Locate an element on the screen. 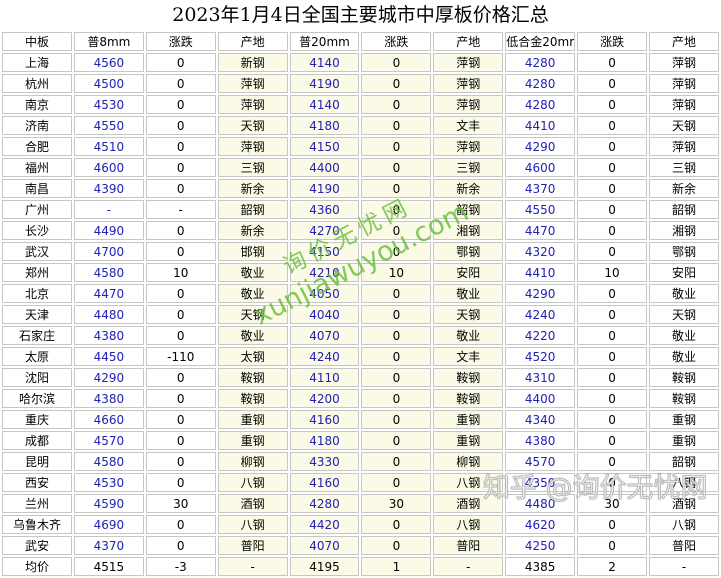 The height and width of the screenshot is (578, 721). table-row: 乌鲁木齐 4690 0 八钢 4420 0 八钢 4620 0 八钢 is located at coordinates (360, 524).